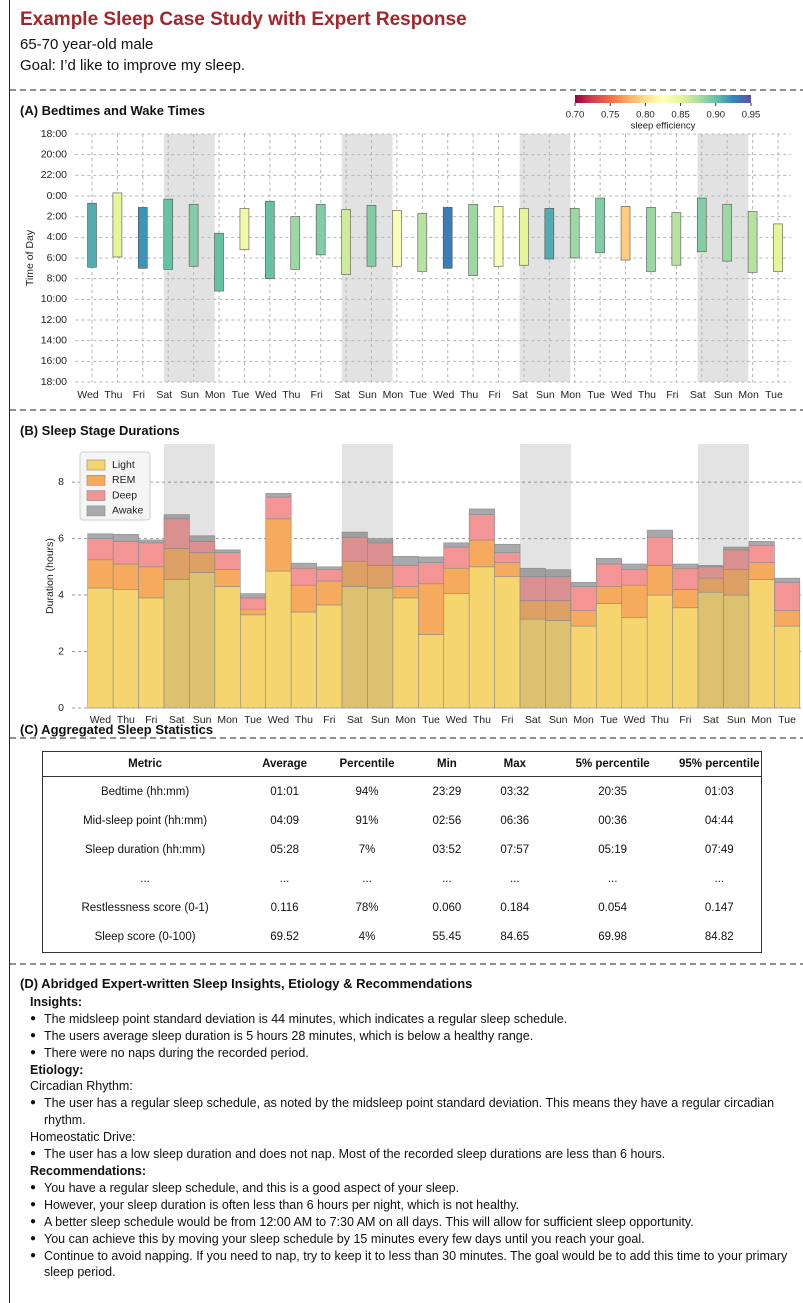 This screenshot has height=1303, width=803. Describe the element at coordinates (680, 115) in the screenshot. I see `colorbar-tick-label: 0.85` at that location.